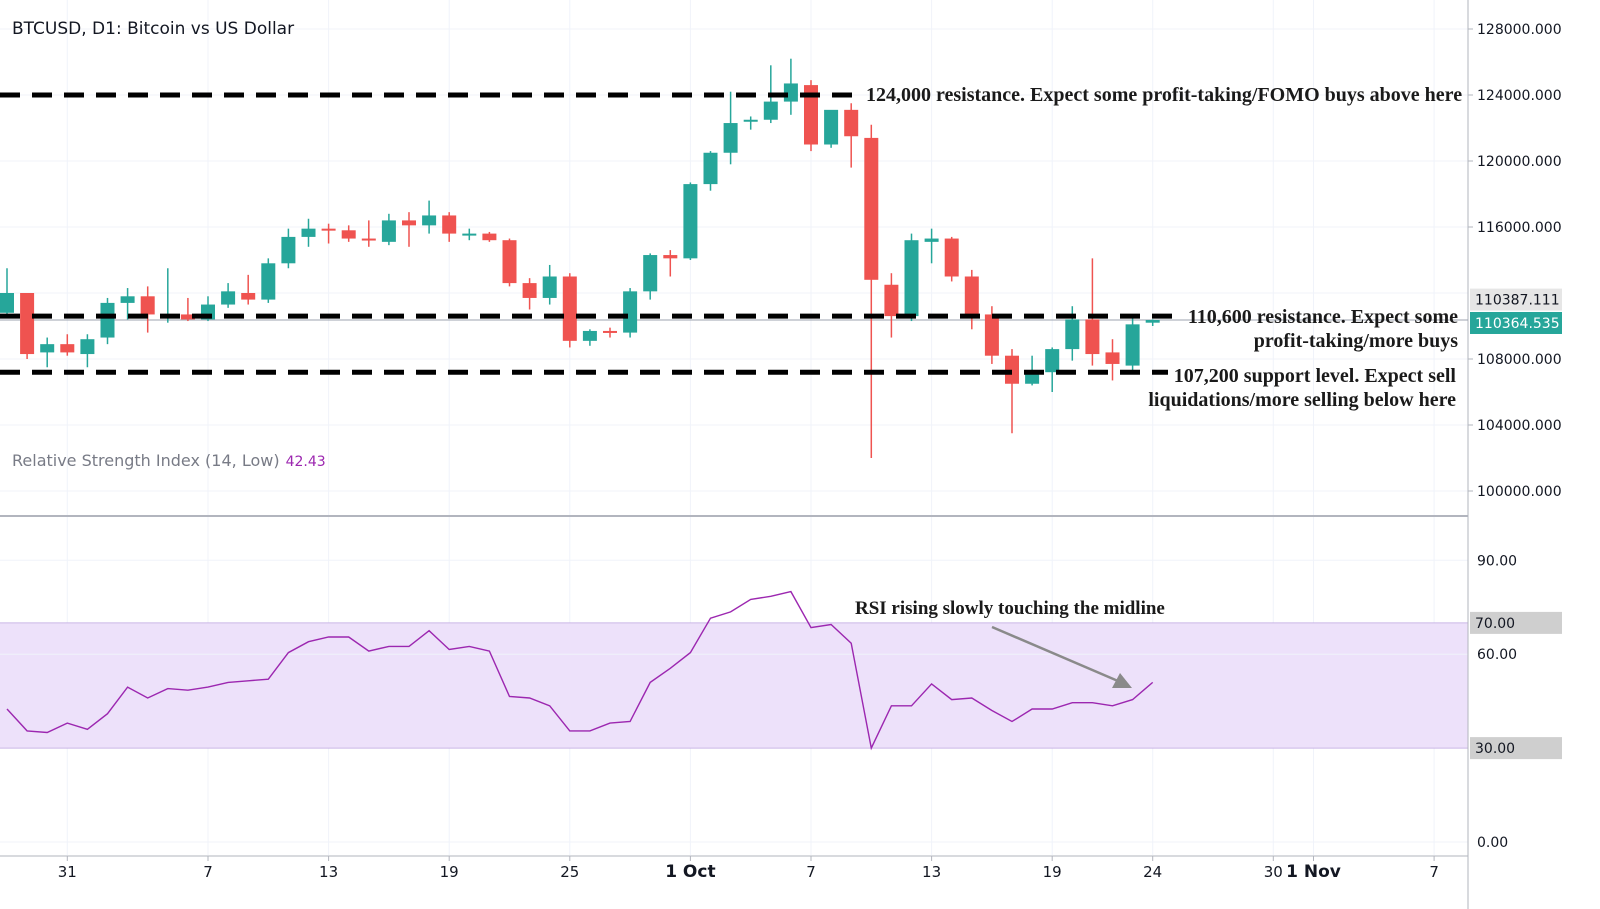  I want to click on time-axis-label: 30, so click(1273, 872).